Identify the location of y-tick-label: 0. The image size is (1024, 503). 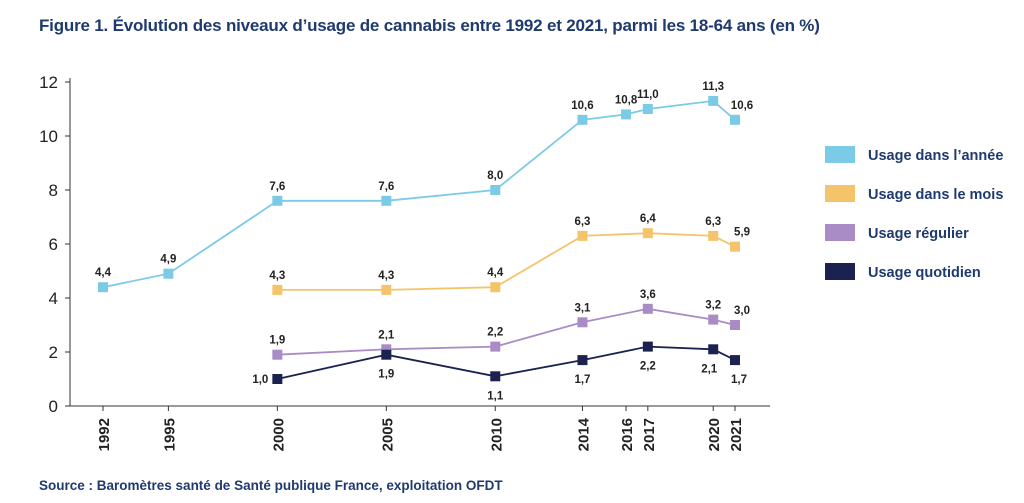
(53, 406).